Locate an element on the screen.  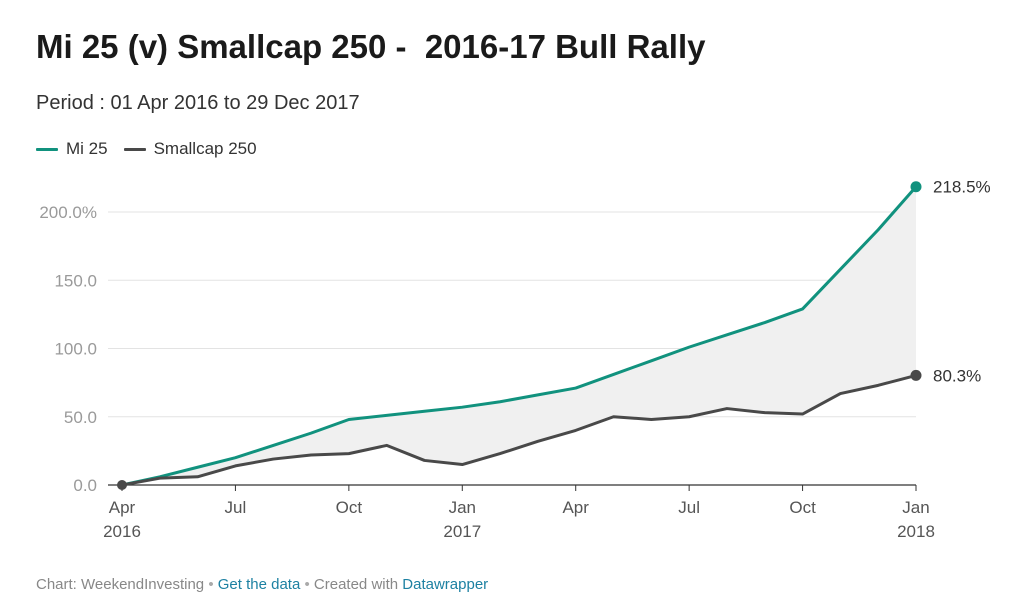
legend-item-smallcap250: Smallcap 250 is located at coordinates (190, 149).